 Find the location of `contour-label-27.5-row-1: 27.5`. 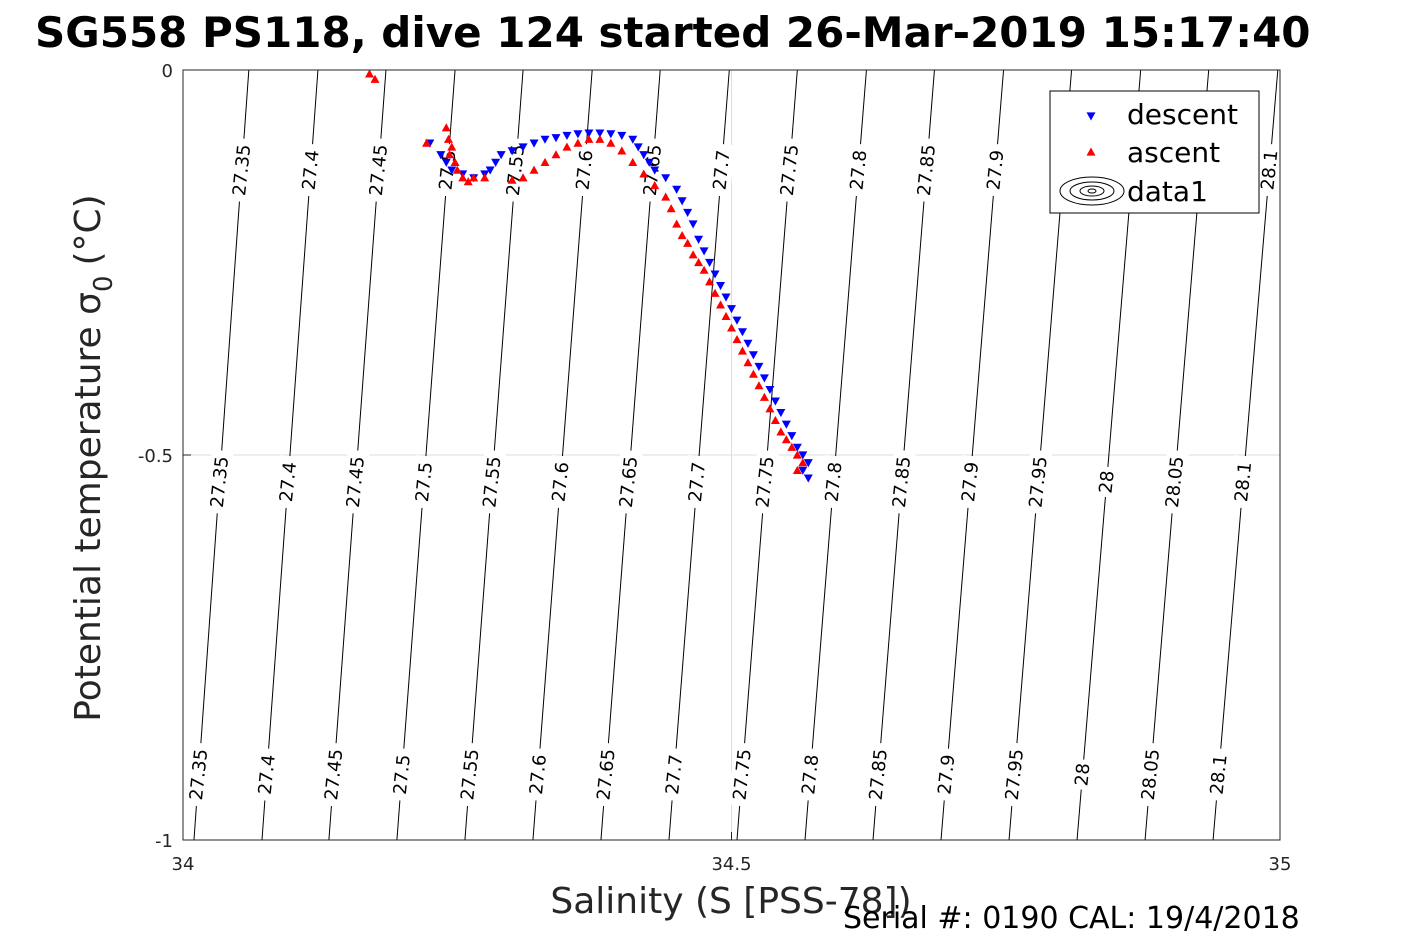

contour-label-27.5-row-1: 27.5 is located at coordinates (424, 481).